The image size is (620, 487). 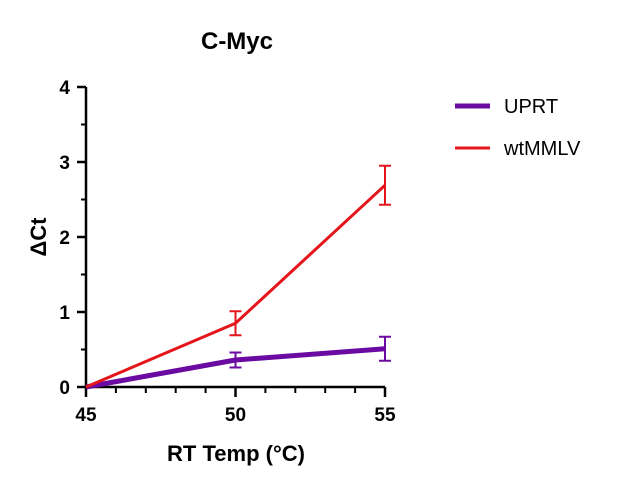 What do you see at coordinates (64, 163) in the screenshot?
I see `y-tick-label: 3` at bounding box center [64, 163].